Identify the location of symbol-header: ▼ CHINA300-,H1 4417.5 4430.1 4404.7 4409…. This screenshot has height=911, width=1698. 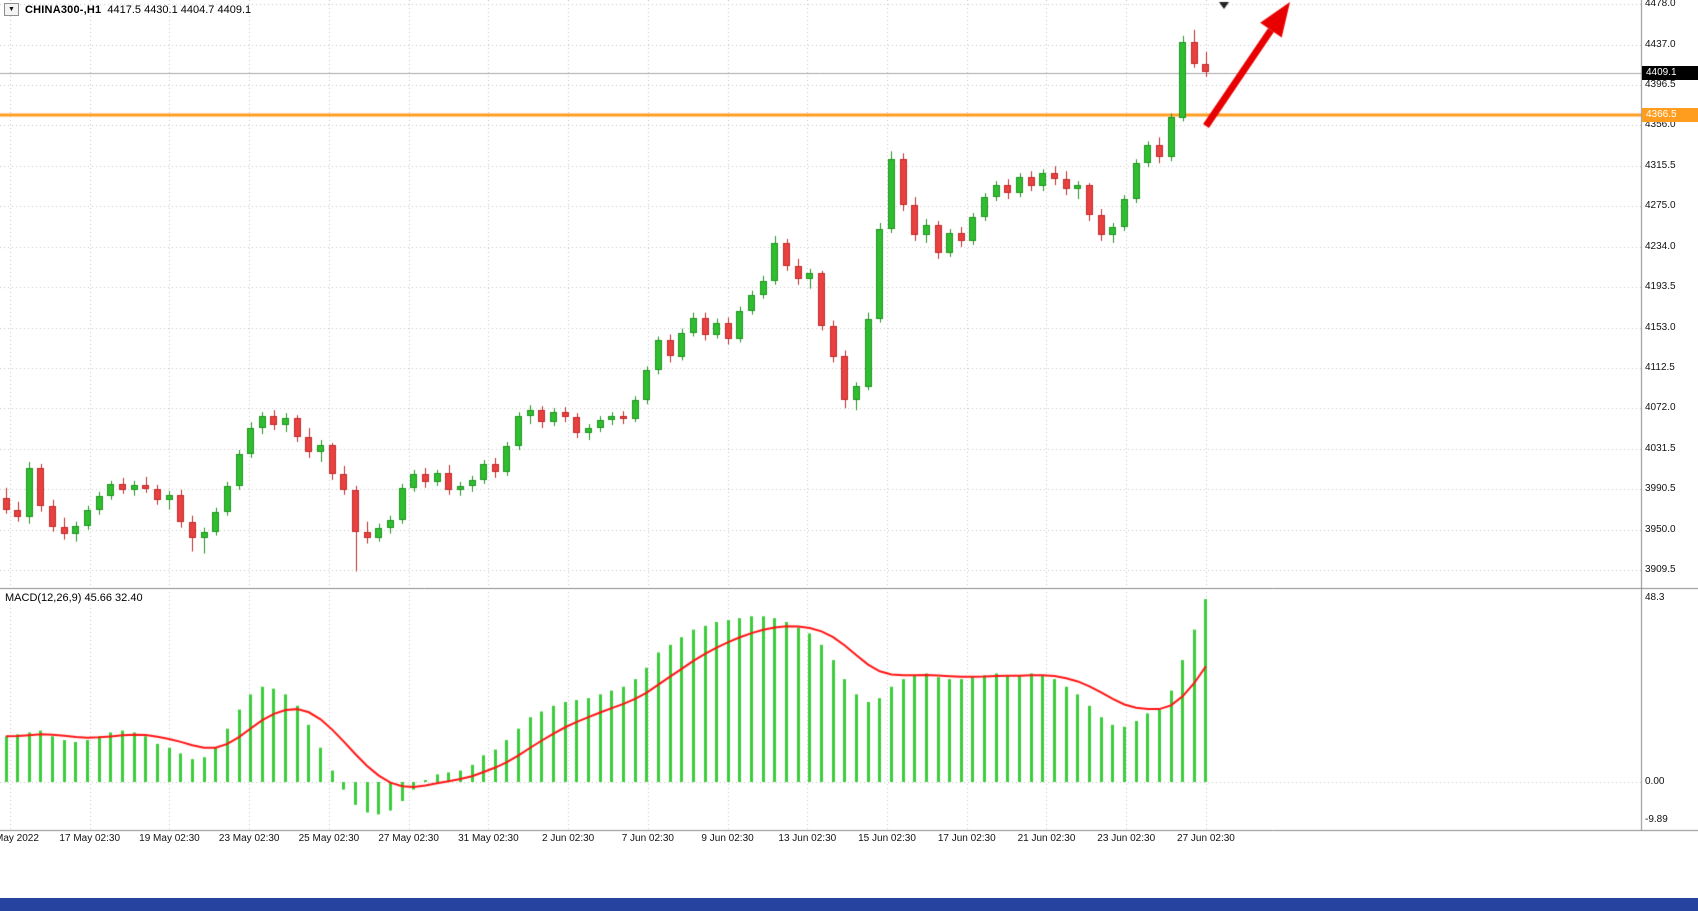
(127, 9).